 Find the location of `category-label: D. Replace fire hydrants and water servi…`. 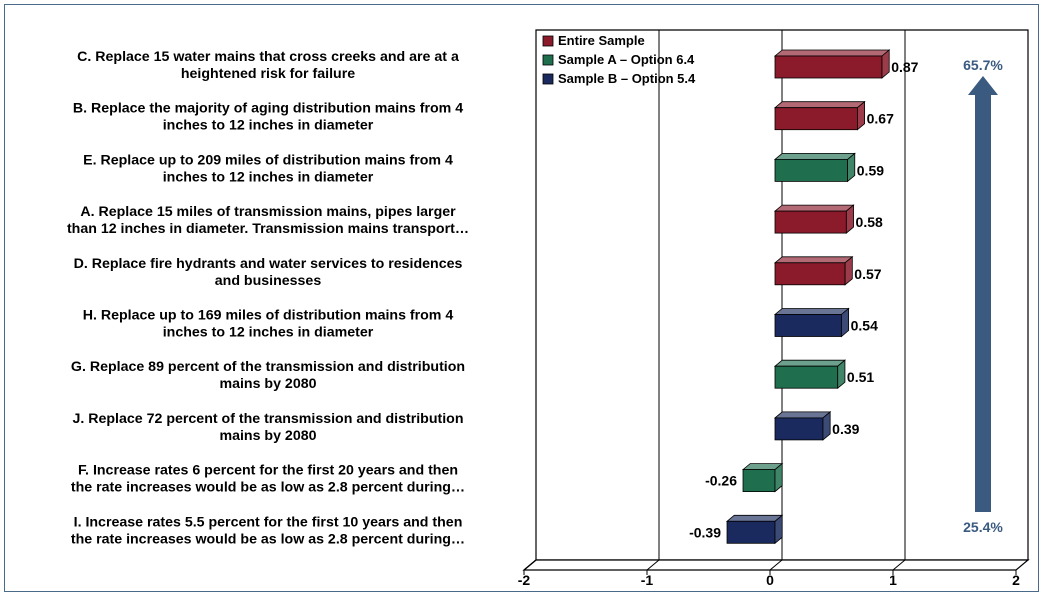

category-label: D. Replace fire hydrants and water servi… is located at coordinates (268, 272).